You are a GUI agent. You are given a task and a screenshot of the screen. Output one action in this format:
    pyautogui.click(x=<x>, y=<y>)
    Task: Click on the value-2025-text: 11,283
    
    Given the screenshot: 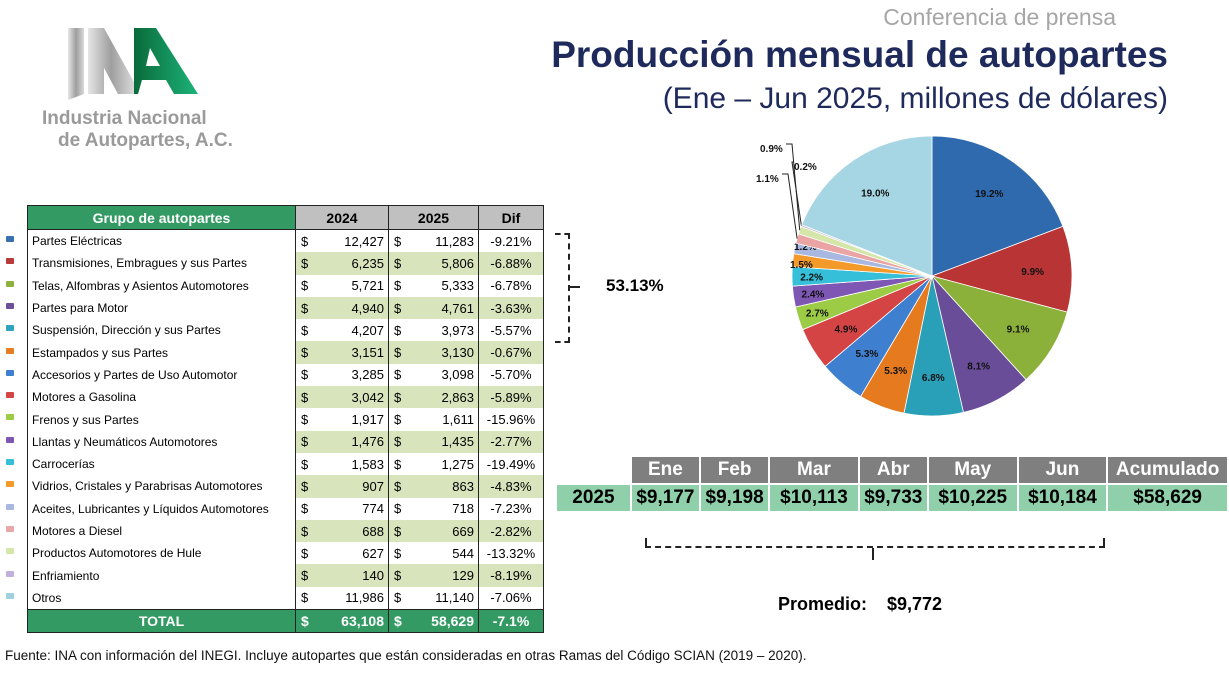 What is the action you would take?
    pyautogui.click(x=454, y=241)
    